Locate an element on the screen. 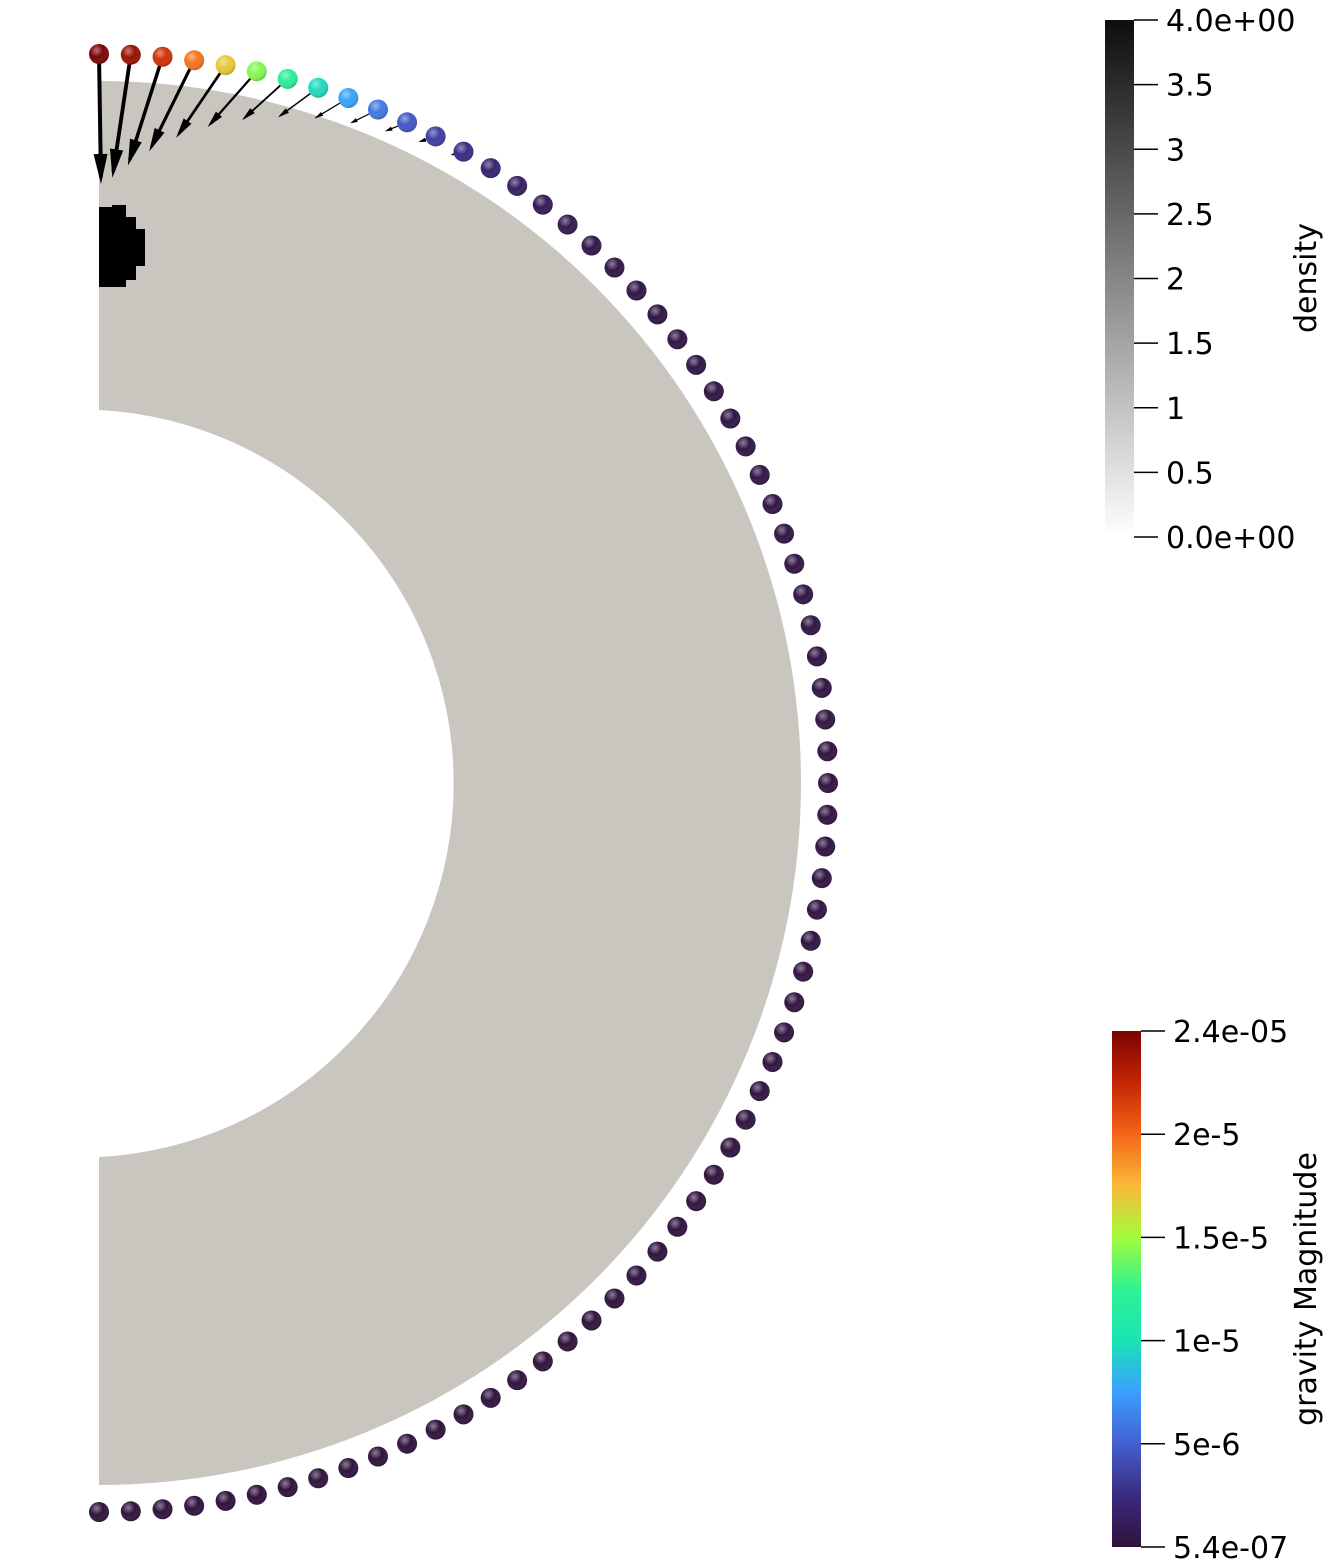 This screenshot has width=1327, height=1567. density-tick-label: 3 is located at coordinates (1175, 150).